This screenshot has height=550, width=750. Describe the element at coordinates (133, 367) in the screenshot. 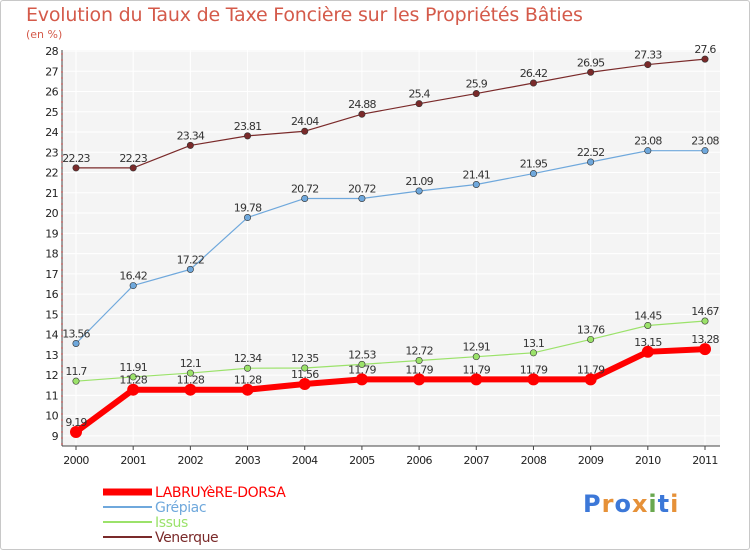

I see `data-label: 11.91` at that location.